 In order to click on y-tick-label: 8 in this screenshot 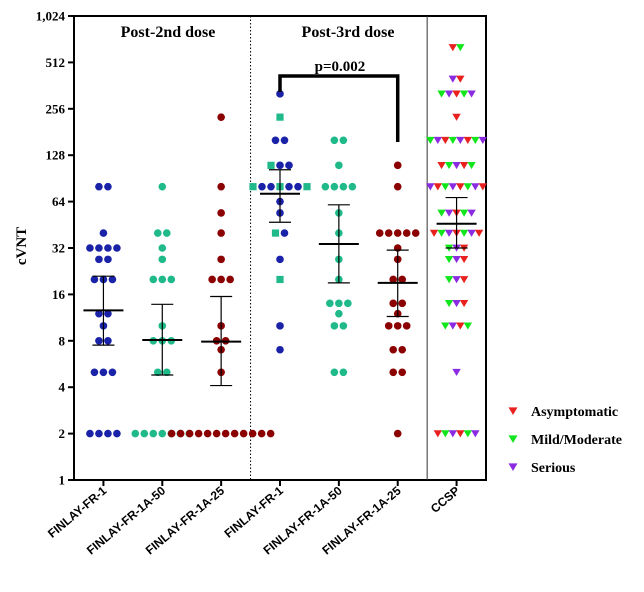, I will do `click(62, 340)`.